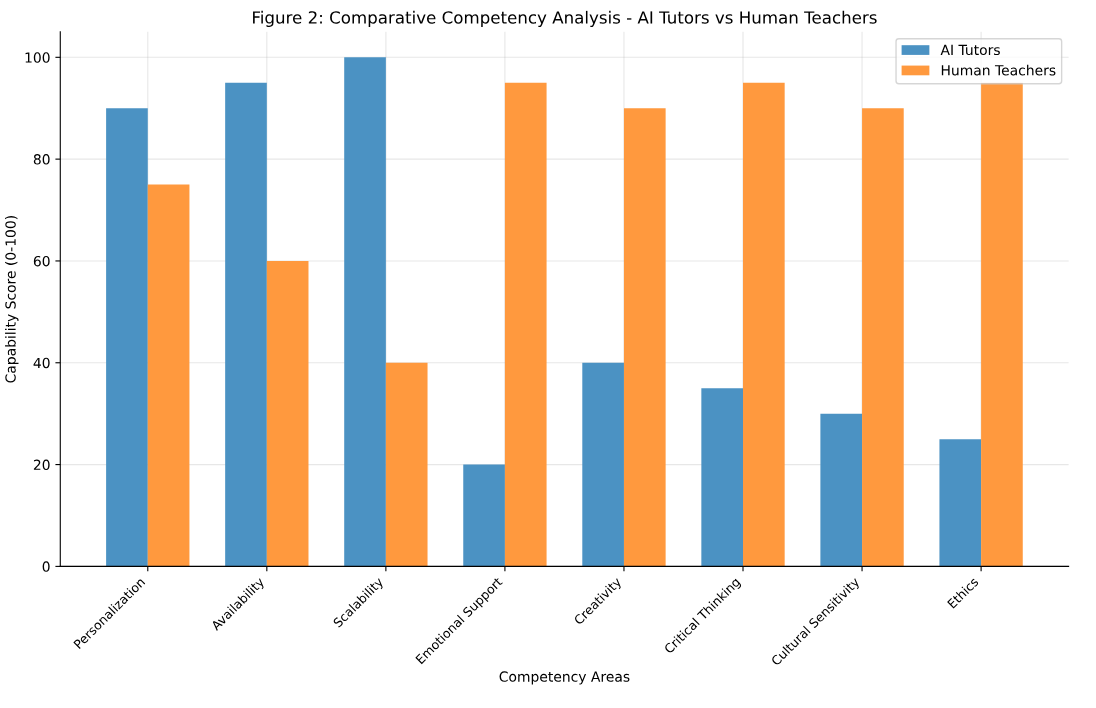 The image size is (1096, 708). Describe the element at coordinates (564, 678) in the screenshot. I see `x-axis-title: Competency Areas` at that location.